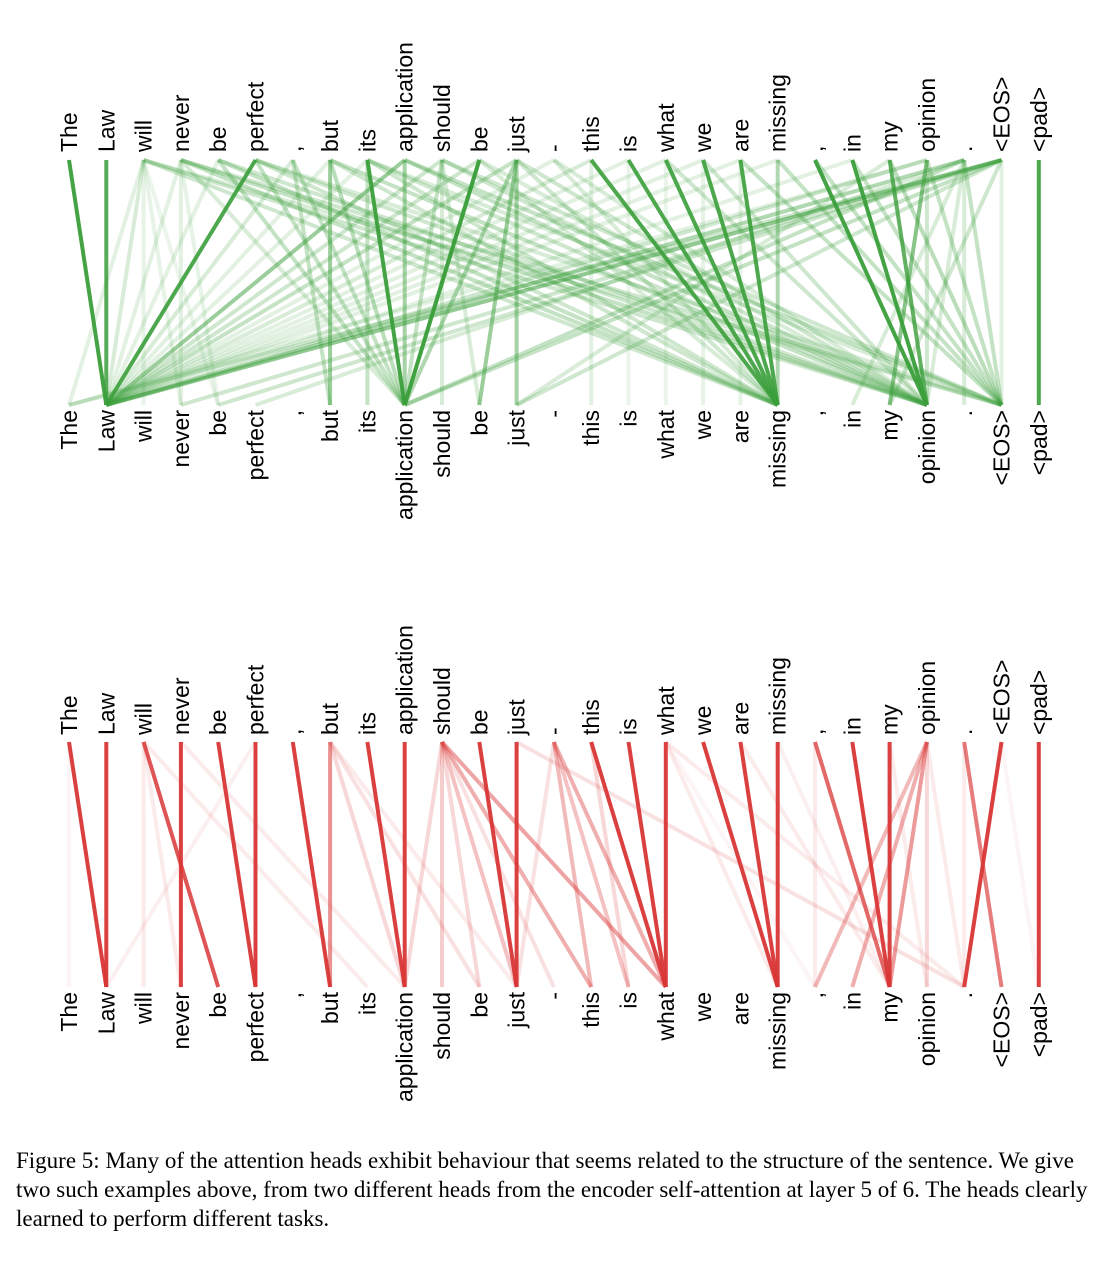 The height and width of the screenshot is (1264, 1108). Describe the element at coordinates (964, 149) in the screenshot. I see `top-token-label: .` at that location.